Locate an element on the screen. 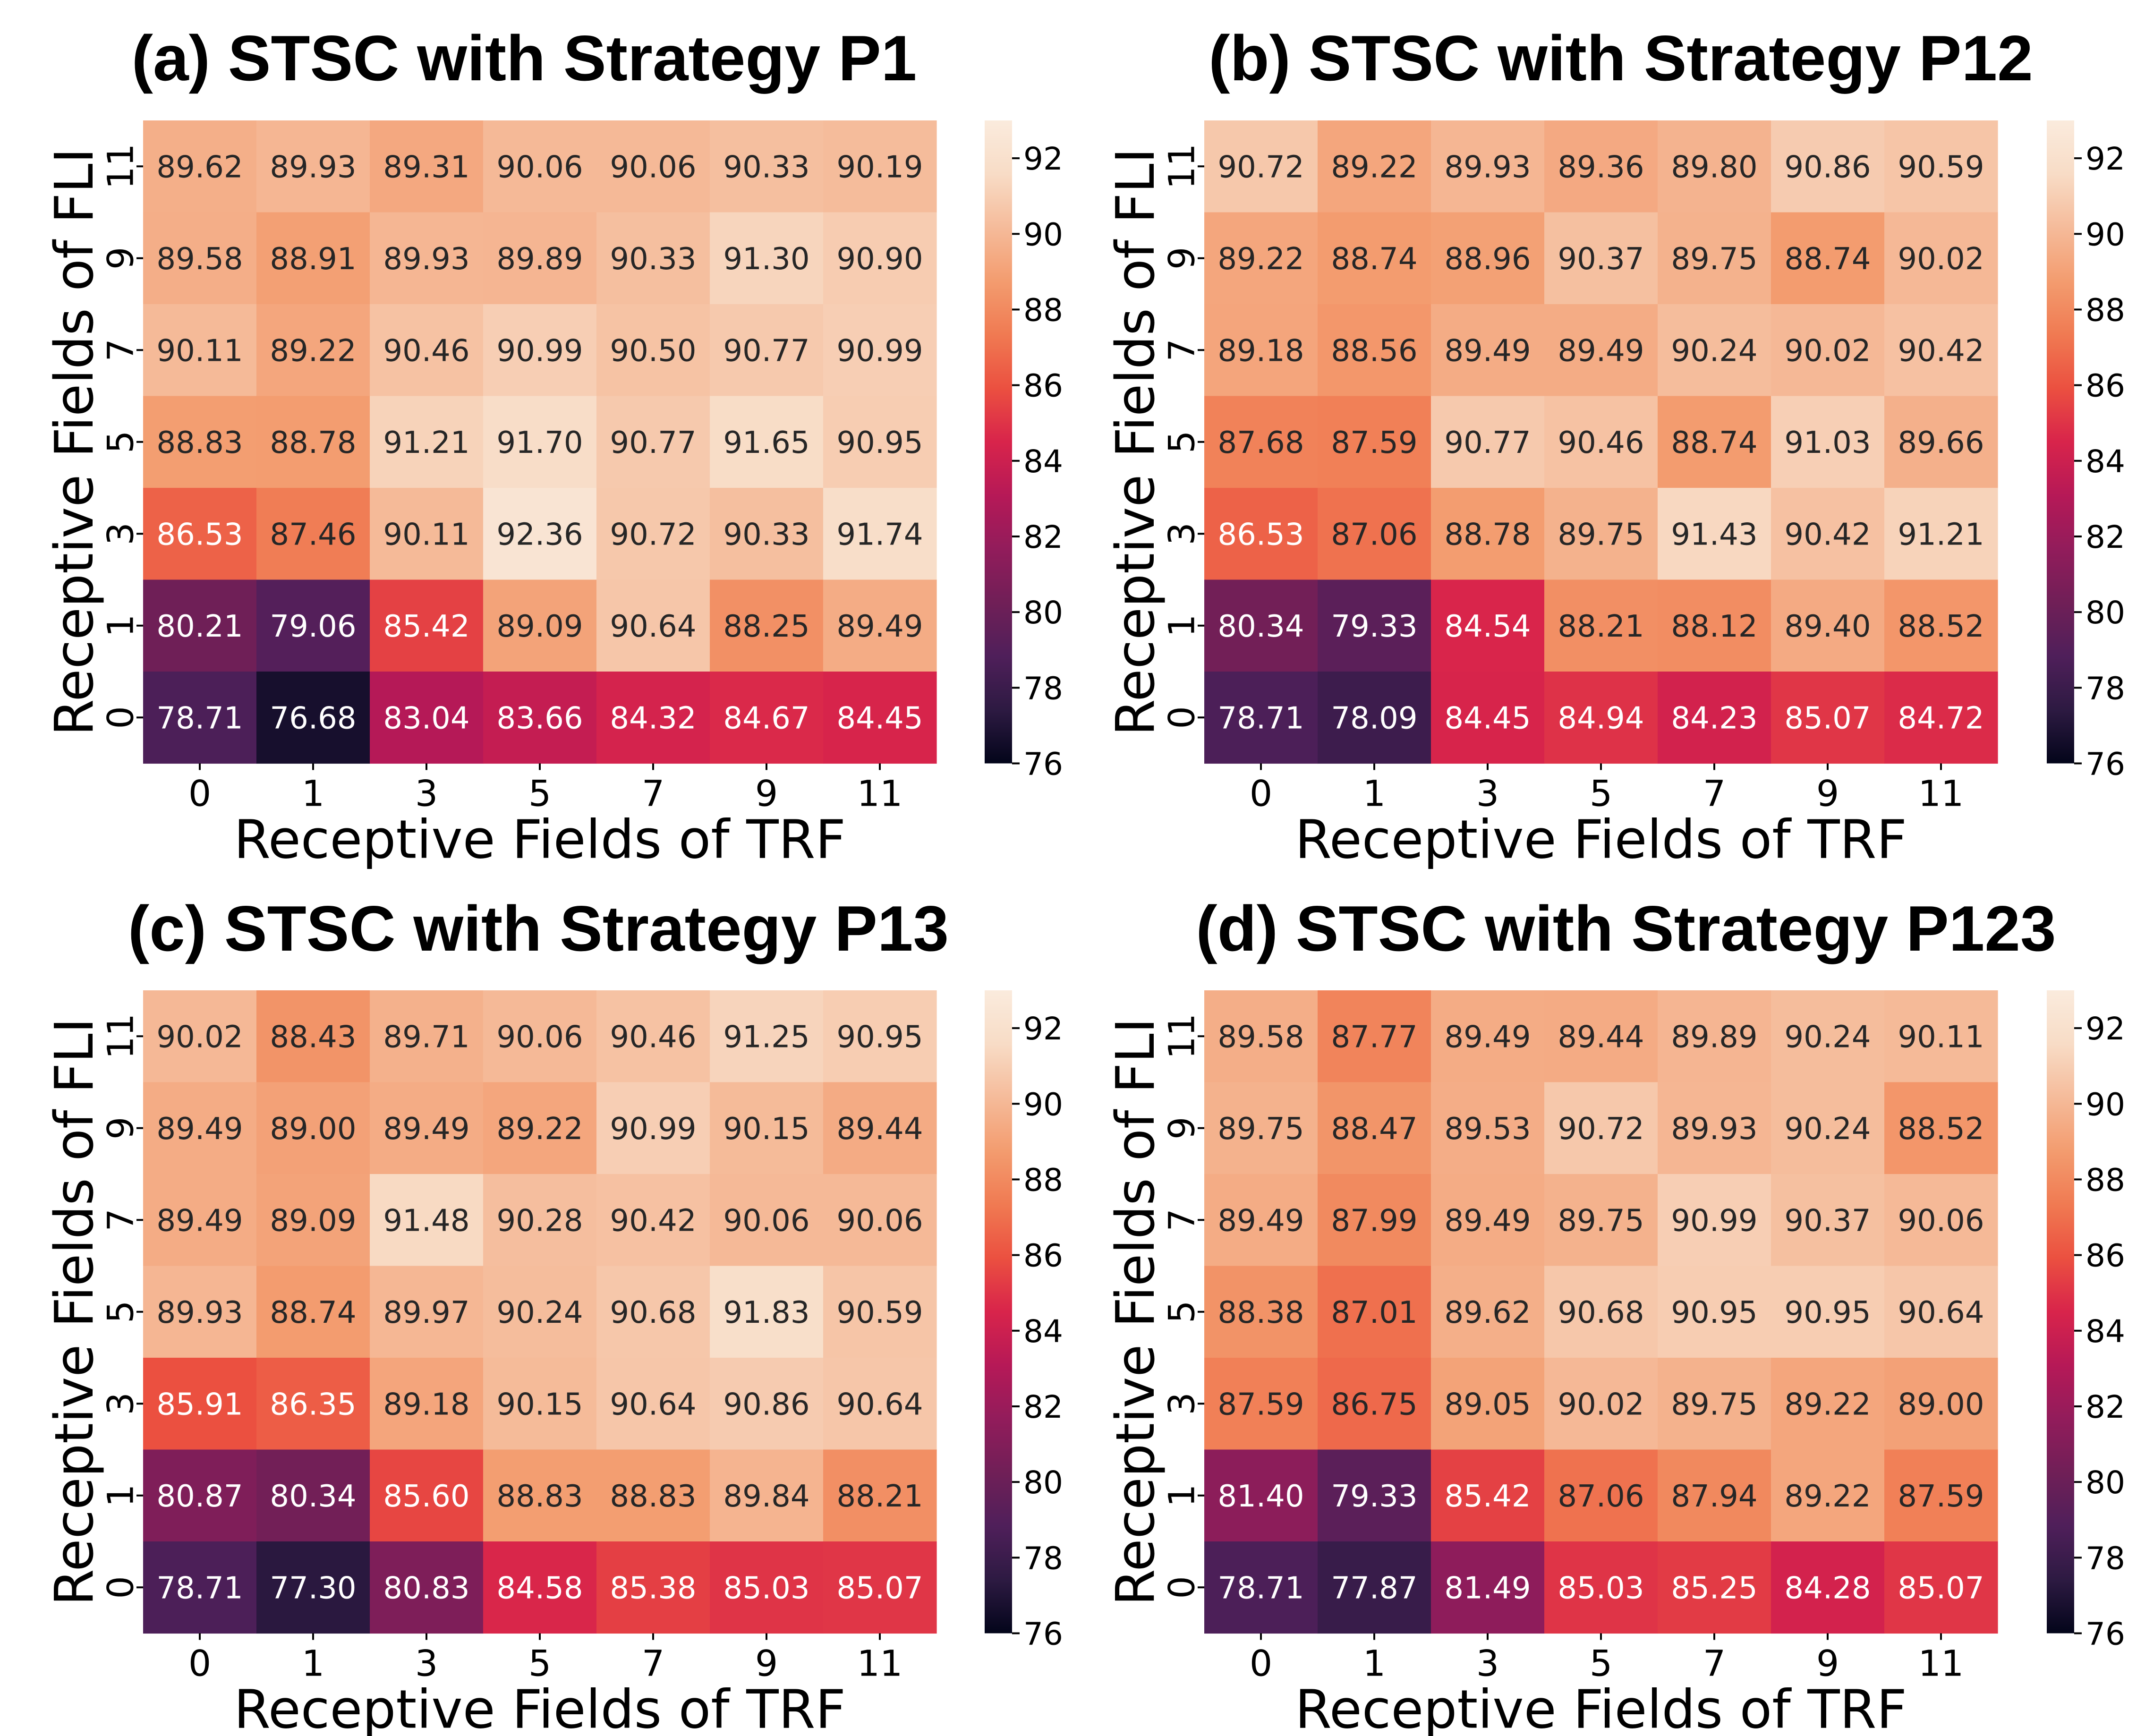 This screenshot has height=1736, width=2145. panel-title: (c) STSC with Strategy P13 is located at coordinates (538, 928).